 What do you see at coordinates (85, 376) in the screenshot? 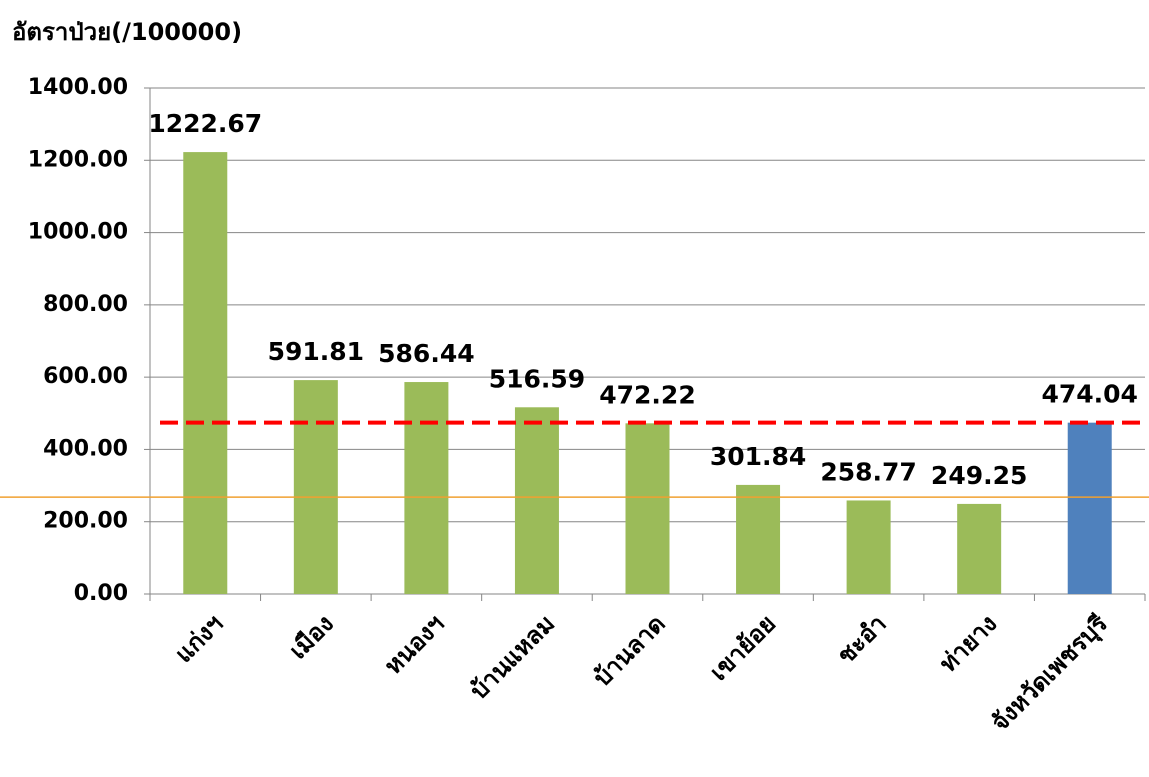
I see `y-tick-label: 600.00` at bounding box center [85, 376].